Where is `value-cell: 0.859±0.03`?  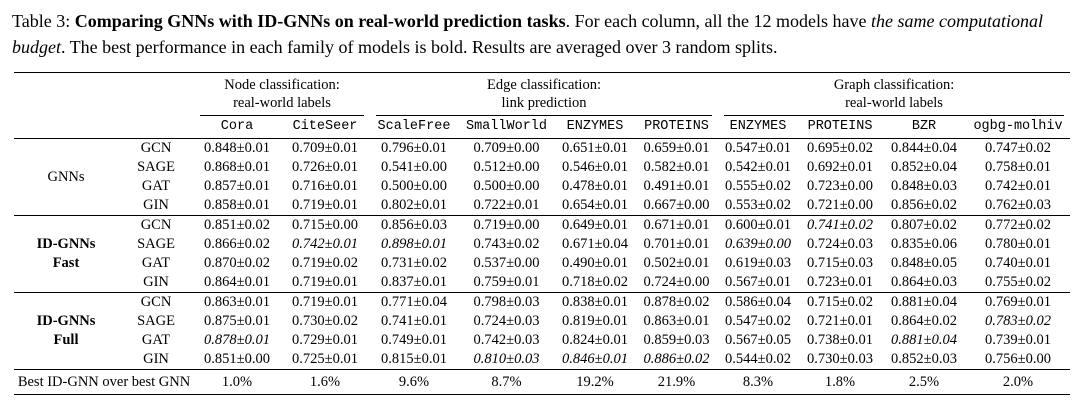 value-cell: 0.859±0.03 is located at coordinates (676, 340).